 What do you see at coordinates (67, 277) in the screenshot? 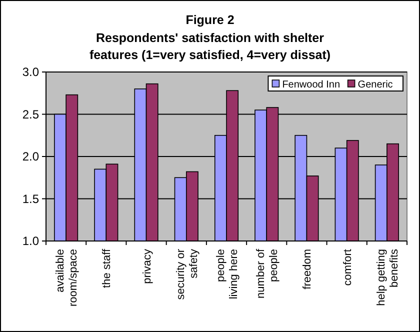
I see `x-tick-label: available room/space` at bounding box center [67, 277].